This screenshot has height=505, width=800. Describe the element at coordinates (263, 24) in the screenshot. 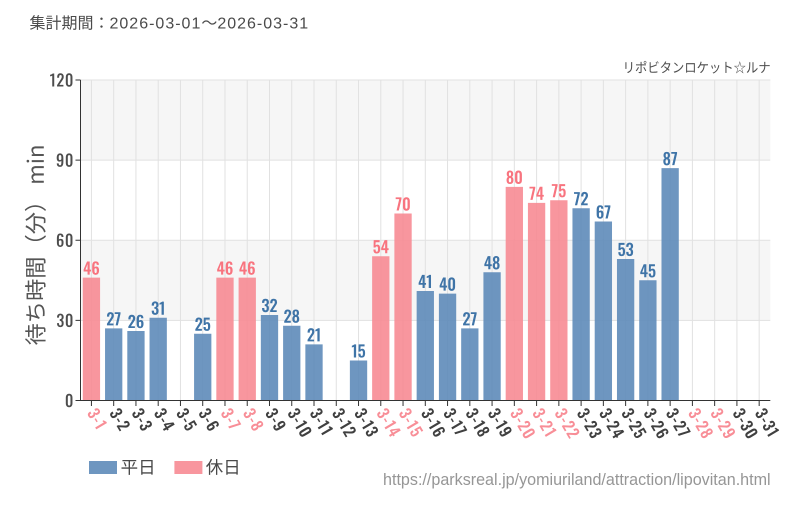

I see `svg-text: 2026-03-31` at that location.